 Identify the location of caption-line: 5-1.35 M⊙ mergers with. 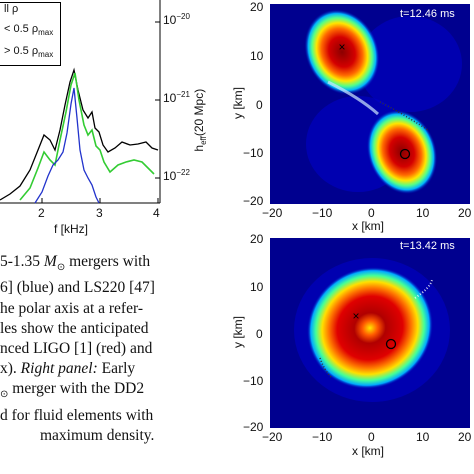
(75, 263).